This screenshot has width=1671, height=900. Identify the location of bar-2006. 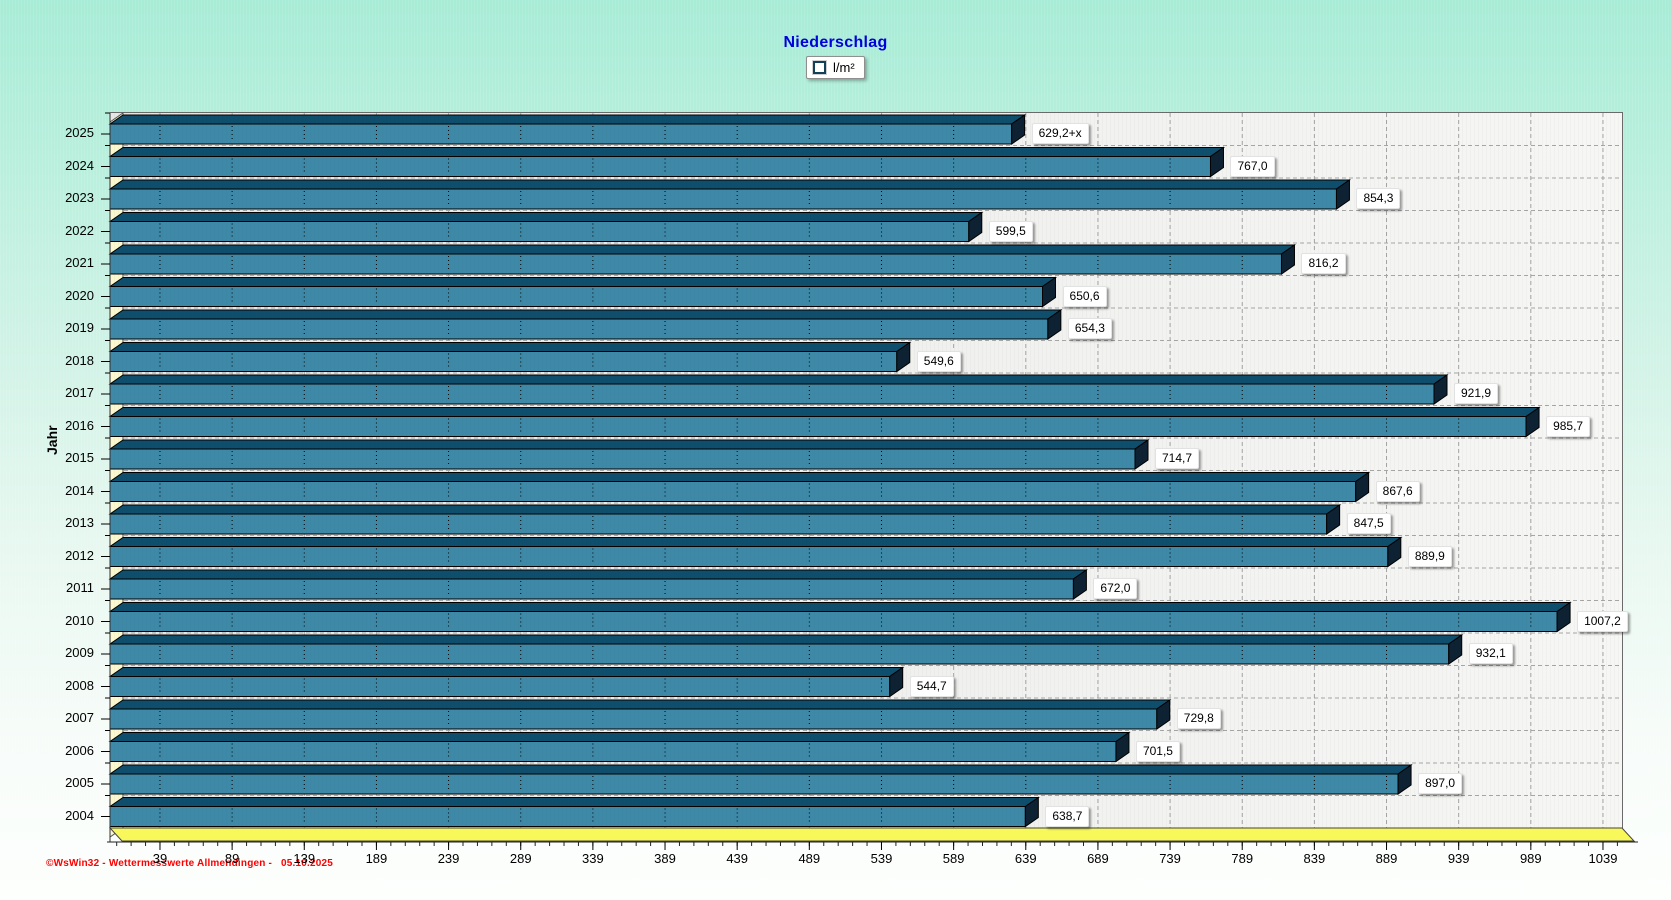
(619, 747).